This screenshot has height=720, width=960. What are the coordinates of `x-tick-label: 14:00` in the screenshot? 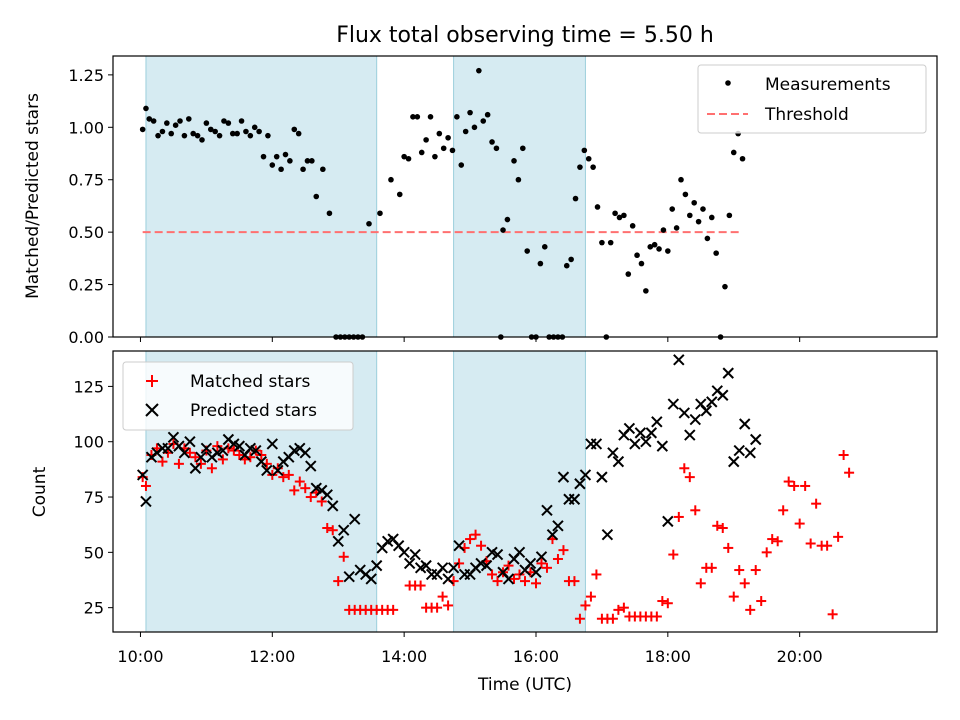 It's located at (404, 656).